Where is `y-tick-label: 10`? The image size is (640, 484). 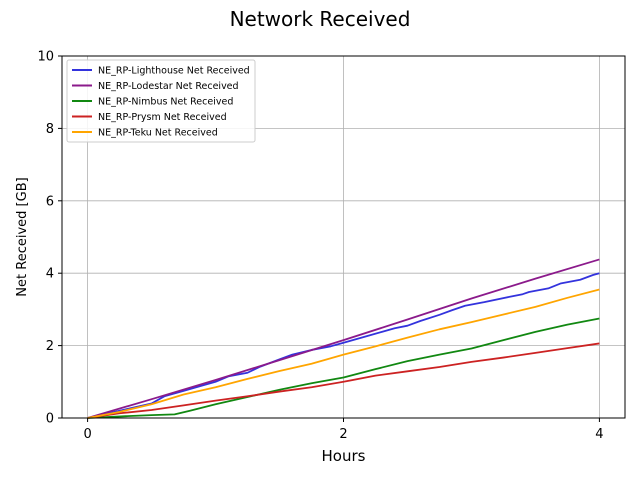 y-tick-label: 10 is located at coordinates (45, 57).